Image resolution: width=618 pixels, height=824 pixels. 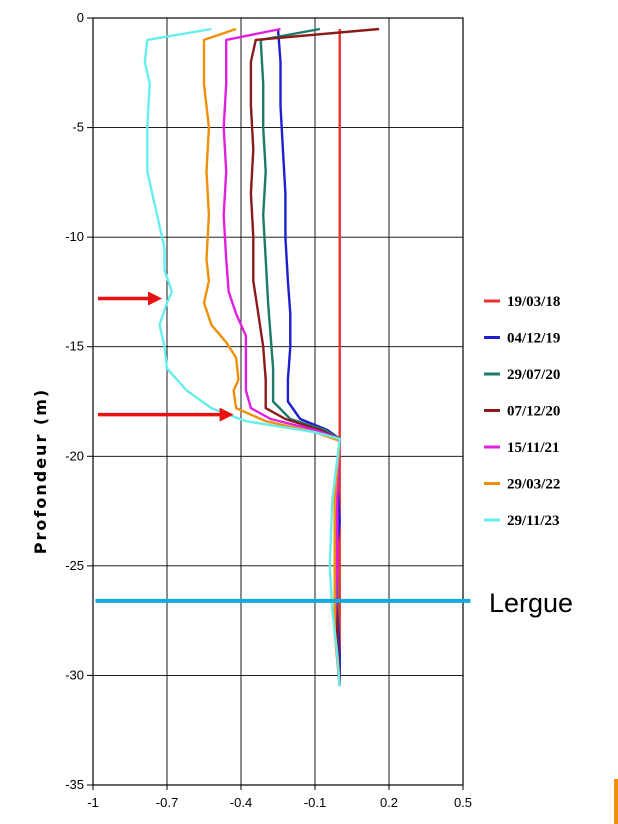 What do you see at coordinates (79, 401) in the screenshot?
I see `y-axis-ticks: 0 -5 -10 -15 -20 -25 -30 -35` at bounding box center [79, 401].